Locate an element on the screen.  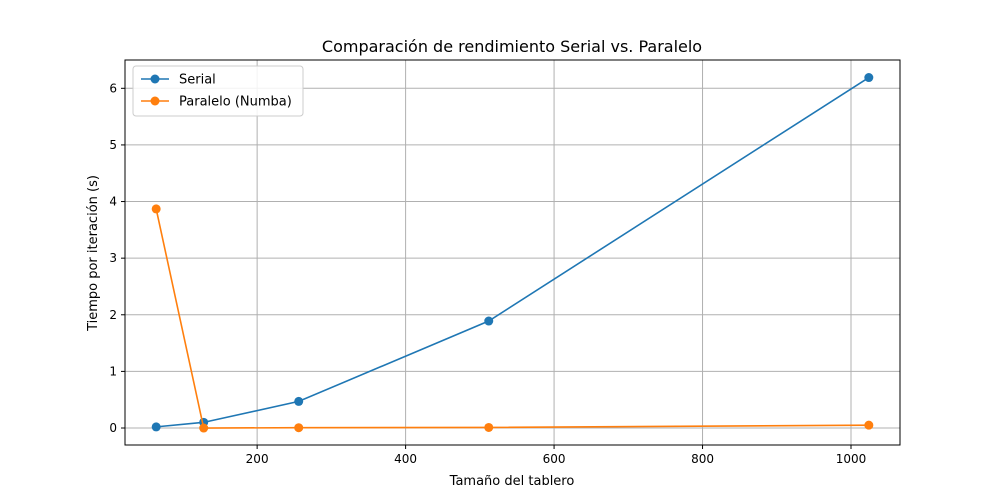
legend-label-1: Paralelo (Numba) is located at coordinates (235, 102).